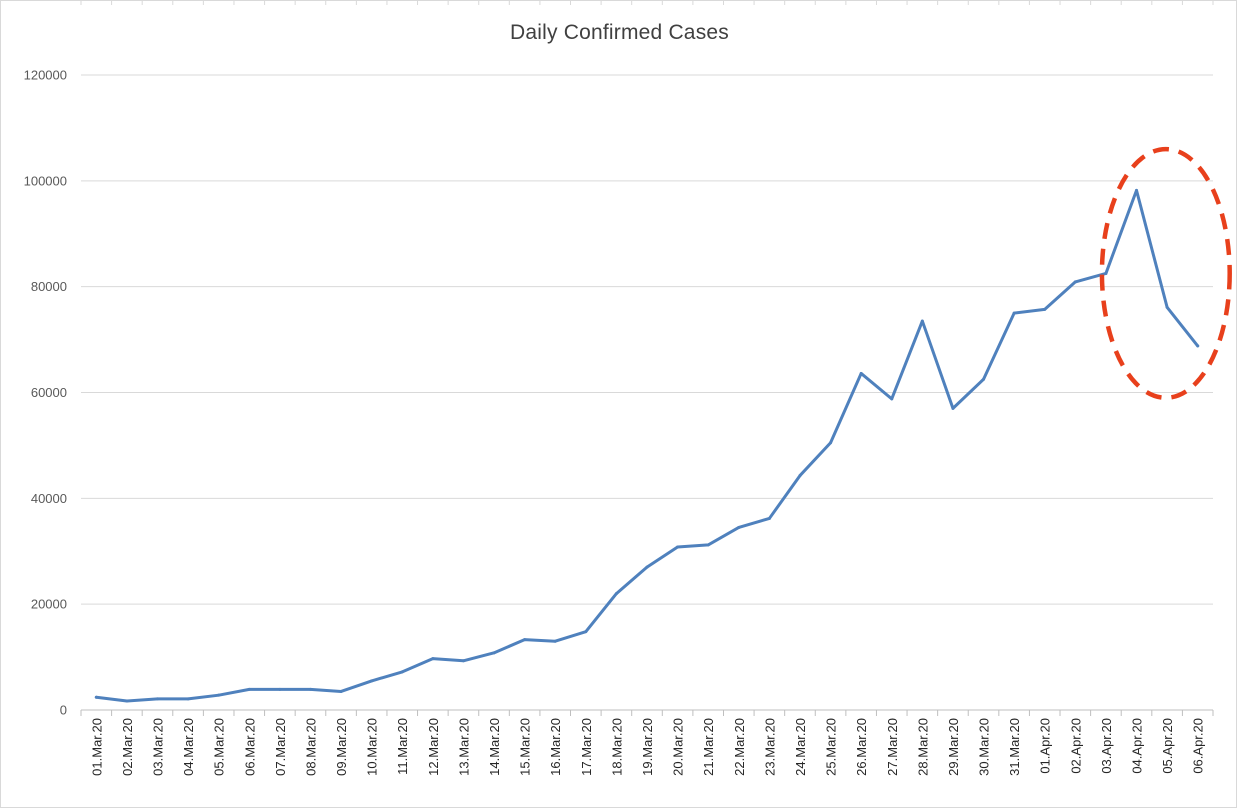 The height and width of the screenshot is (809, 1237). I want to click on x-tick-label: 09.Mar.20, so click(341, 747).